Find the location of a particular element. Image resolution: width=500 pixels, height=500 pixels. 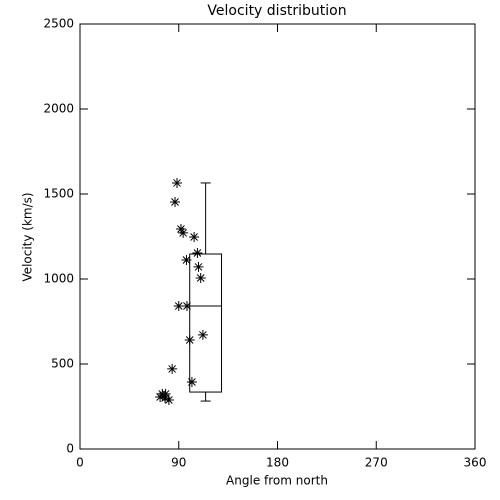

y-tick-label: 500 is located at coordinates (62, 364).